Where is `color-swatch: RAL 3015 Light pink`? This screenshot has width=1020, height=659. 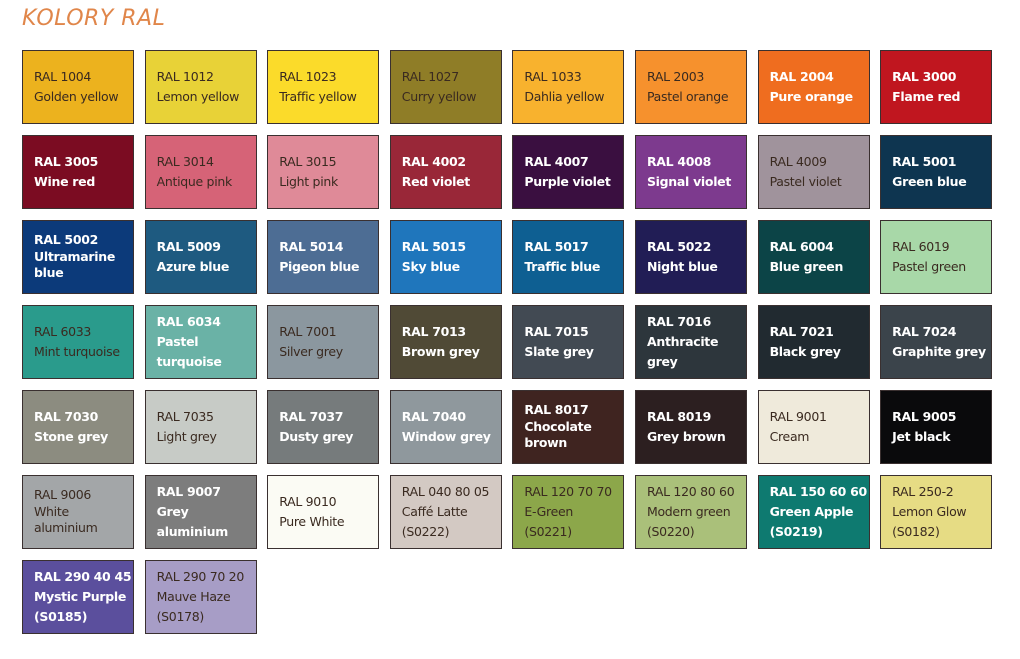 color-swatch: RAL 3015 Light pink is located at coordinates (323, 172).